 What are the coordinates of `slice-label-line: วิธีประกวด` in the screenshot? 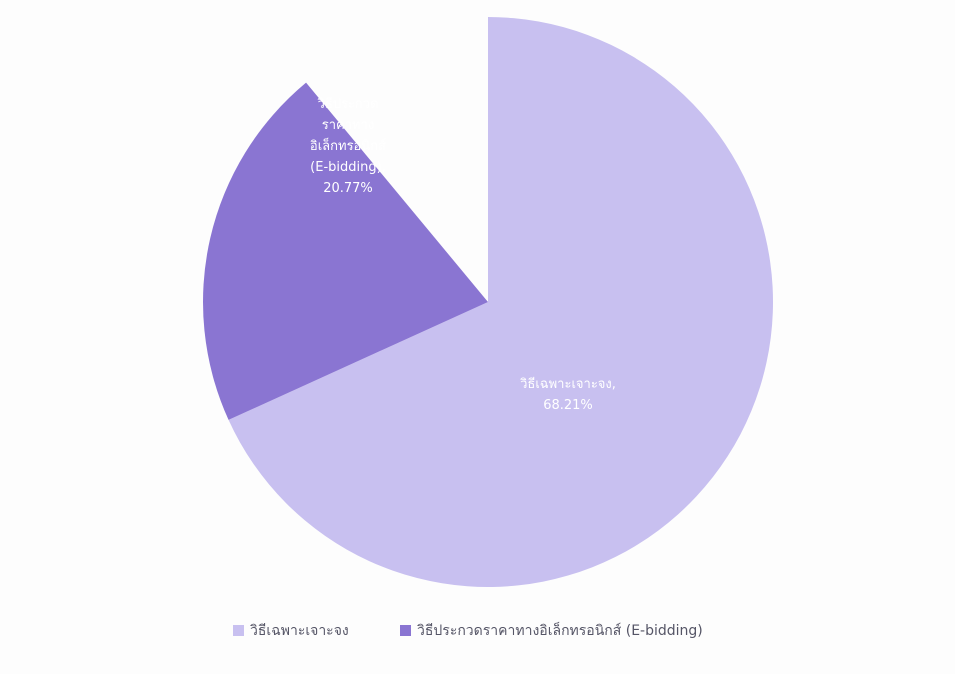 It's located at (348, 104).